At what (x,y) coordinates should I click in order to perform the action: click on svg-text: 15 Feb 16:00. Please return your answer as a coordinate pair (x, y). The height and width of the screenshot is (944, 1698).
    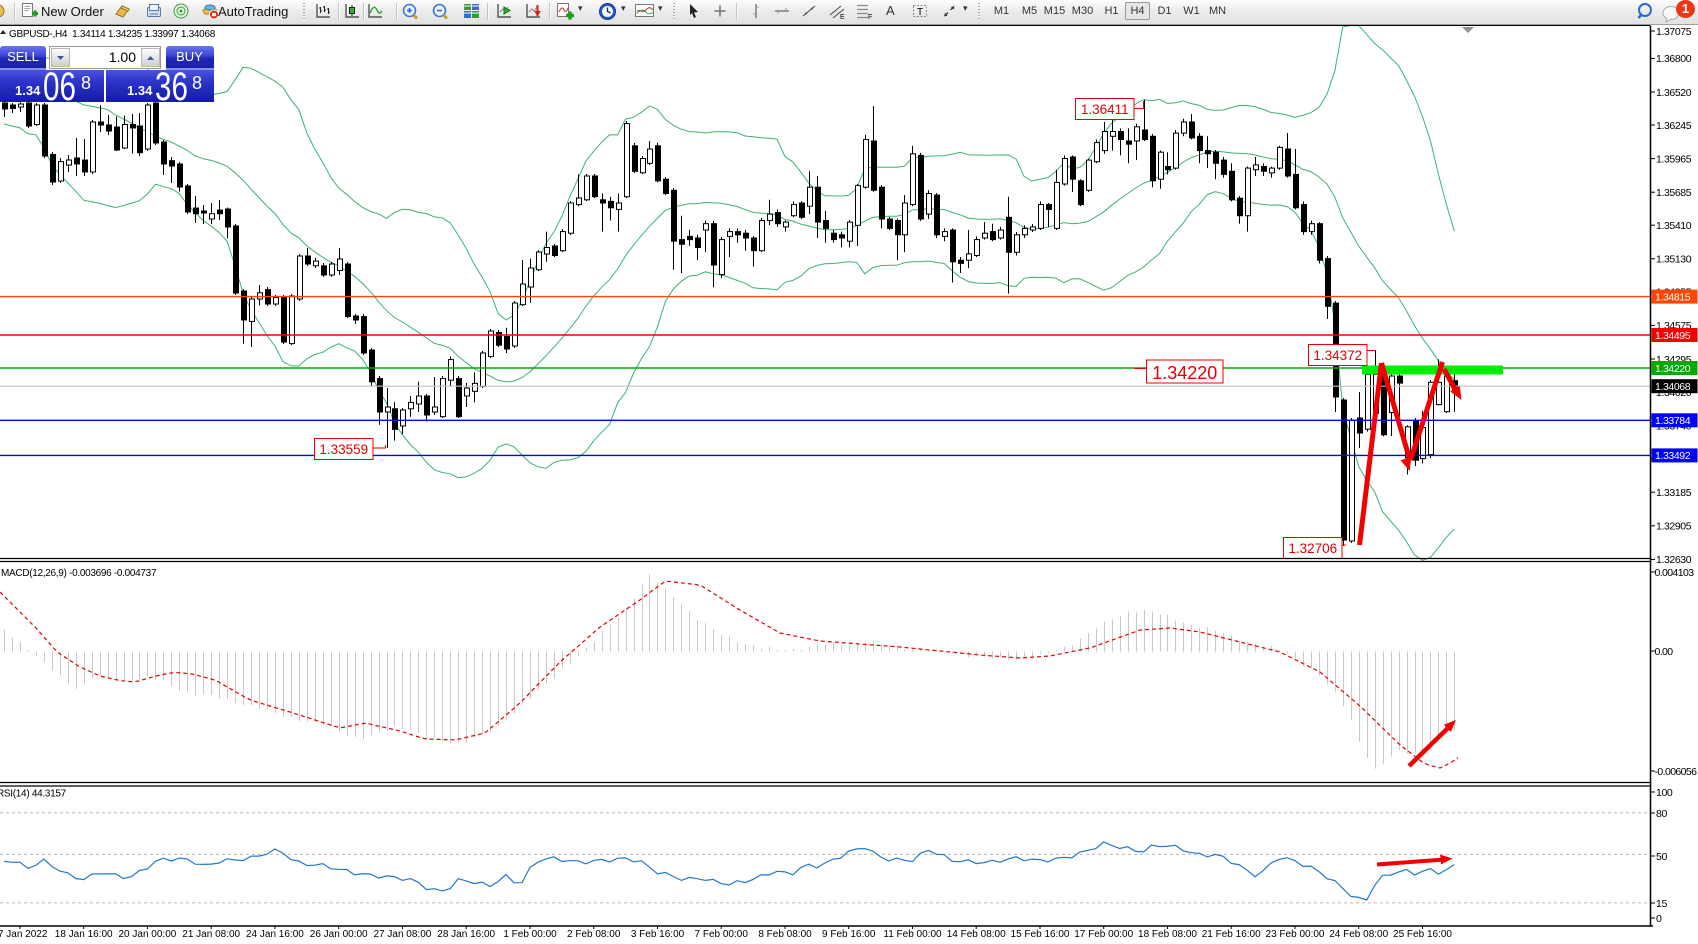
    Looking at the image, I should click on (1040, 934).